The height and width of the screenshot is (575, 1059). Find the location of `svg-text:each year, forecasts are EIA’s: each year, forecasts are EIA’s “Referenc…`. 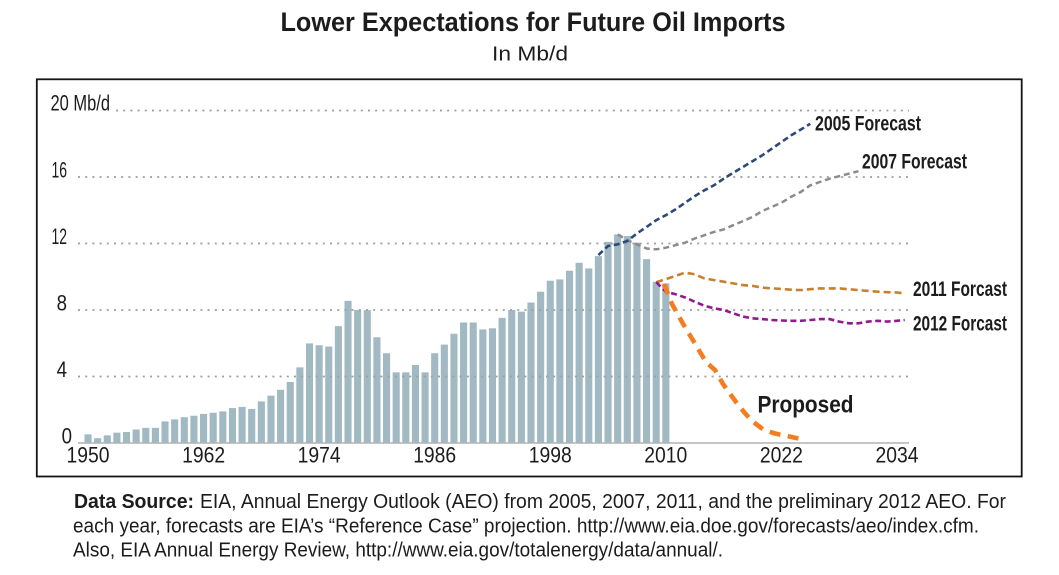

svg-text:each year, forecasts are EIA’s: each year, forecasts are EIA’s “Referenc… is located at coordinates (526, 527).